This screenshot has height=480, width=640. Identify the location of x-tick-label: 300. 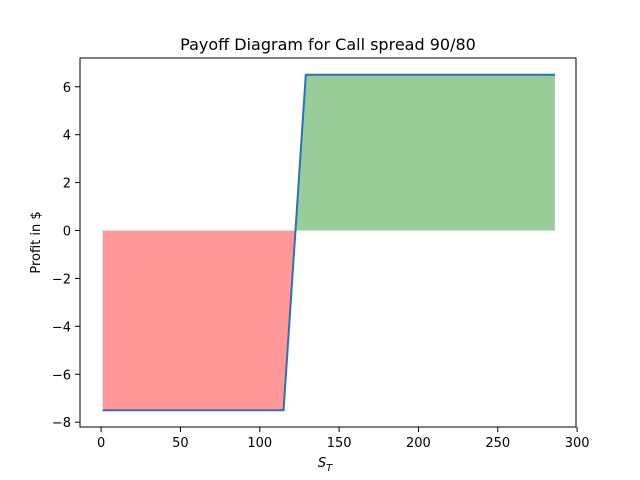
(577, 443).